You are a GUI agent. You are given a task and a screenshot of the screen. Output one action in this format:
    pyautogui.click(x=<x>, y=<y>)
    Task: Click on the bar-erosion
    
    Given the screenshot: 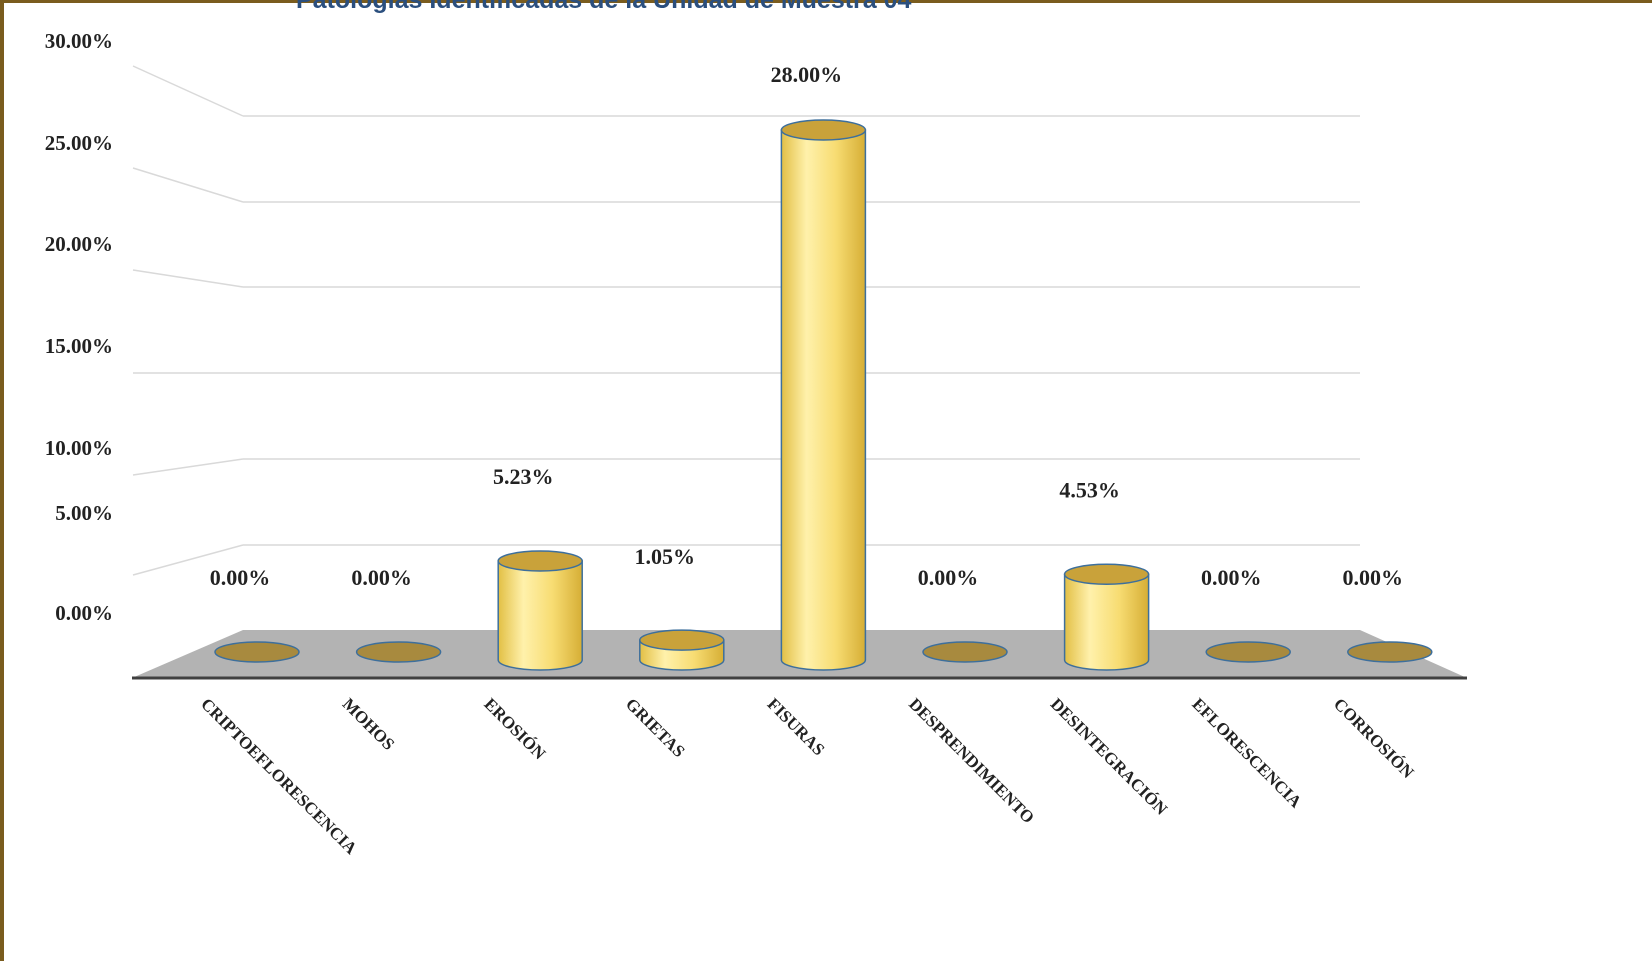 What is the action you would take?
    pyautogui.click(x=540, y=610)
    